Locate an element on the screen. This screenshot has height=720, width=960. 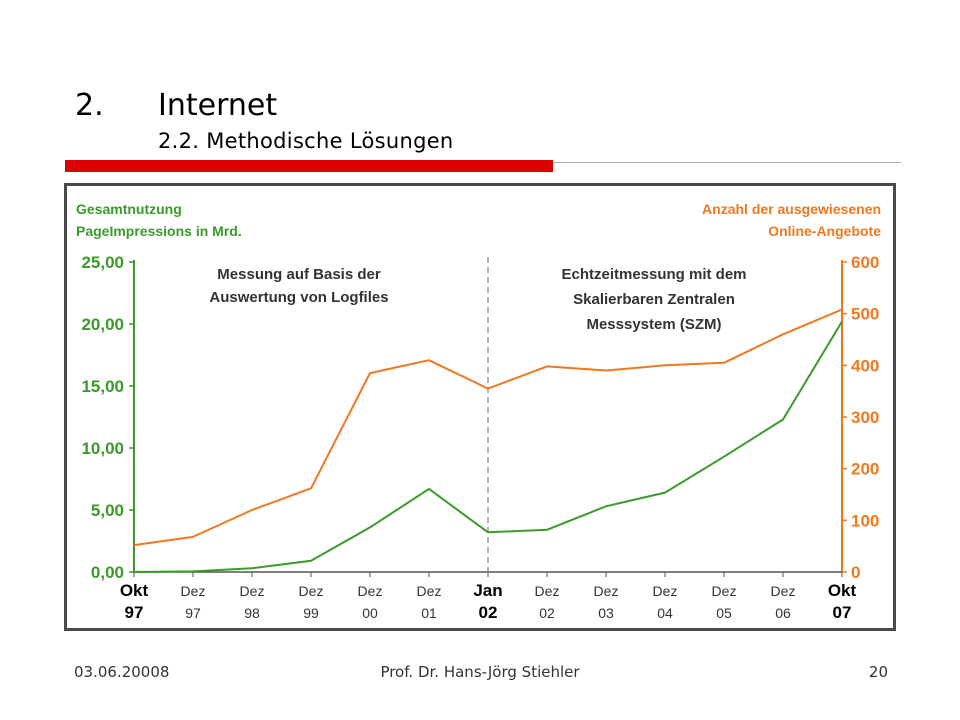
right-tick-label: 300 is located at coordinates (865, 417).